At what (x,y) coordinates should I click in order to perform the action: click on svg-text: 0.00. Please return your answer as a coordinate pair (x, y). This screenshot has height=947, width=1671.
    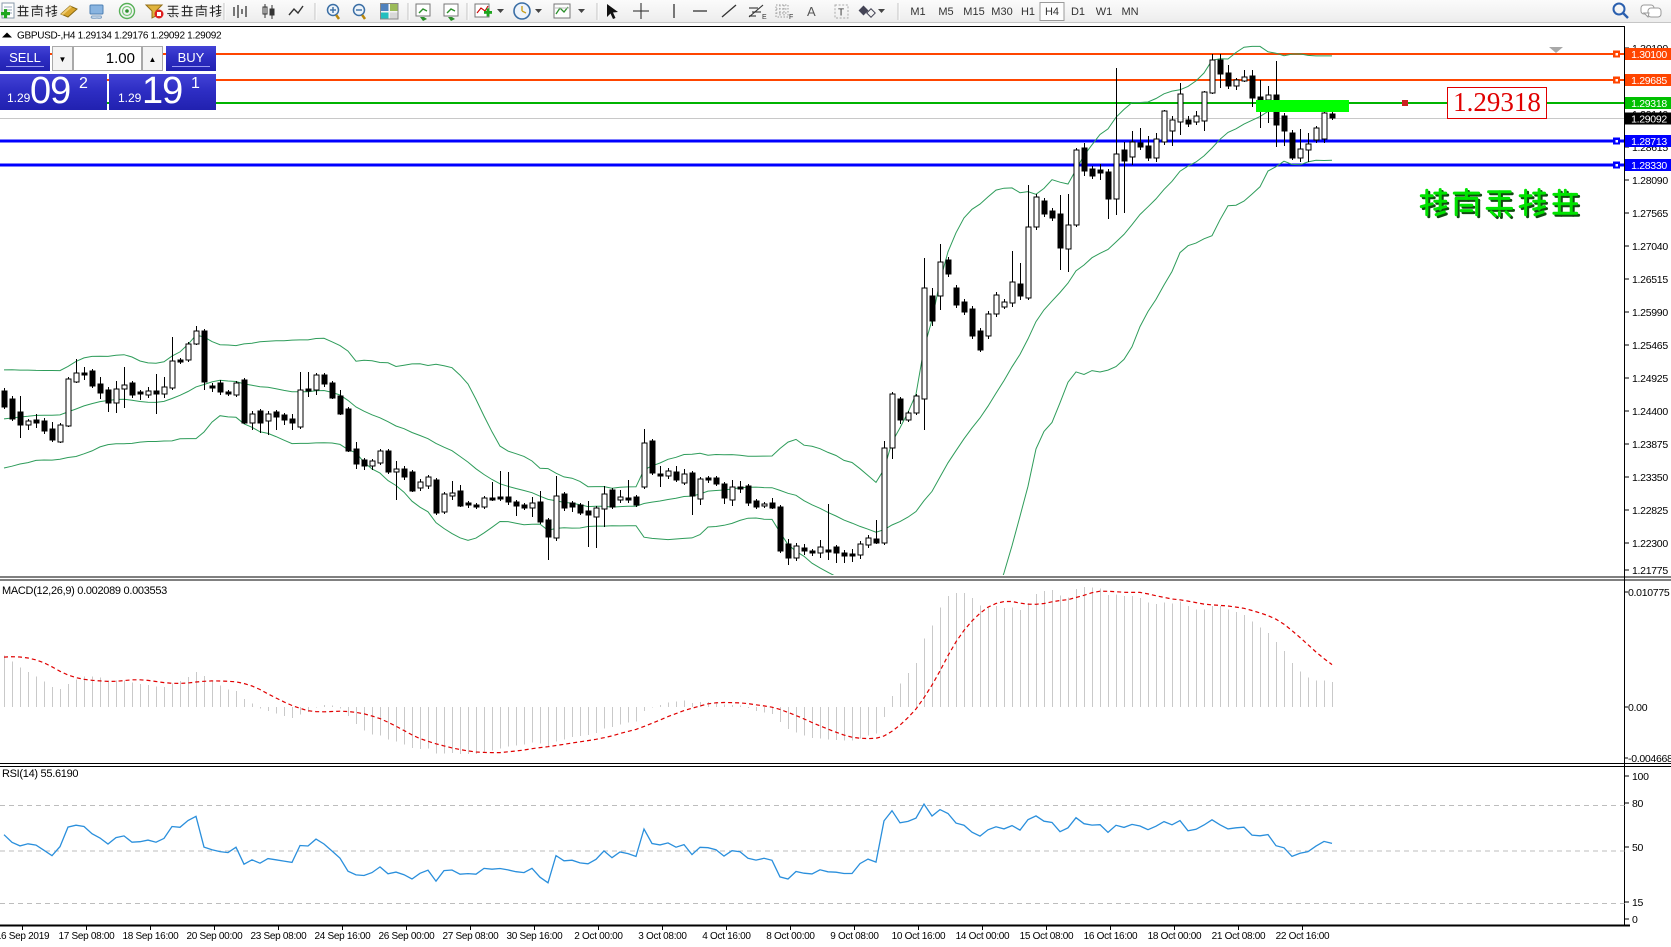
    Looking at the image, I should click on (1638, 708).